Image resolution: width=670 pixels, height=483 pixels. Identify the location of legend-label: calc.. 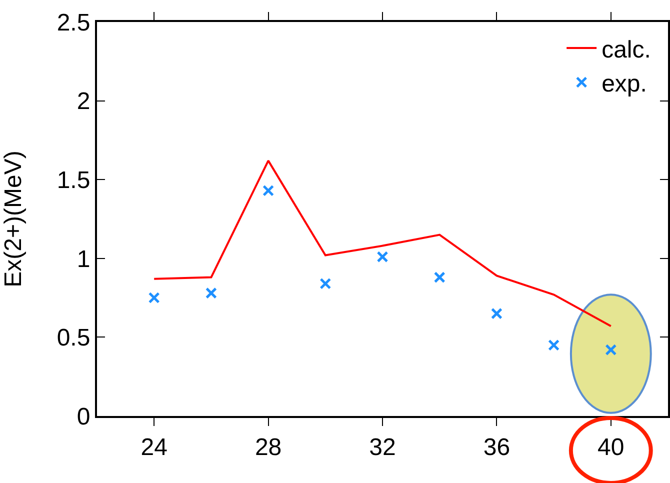
(626, 50).